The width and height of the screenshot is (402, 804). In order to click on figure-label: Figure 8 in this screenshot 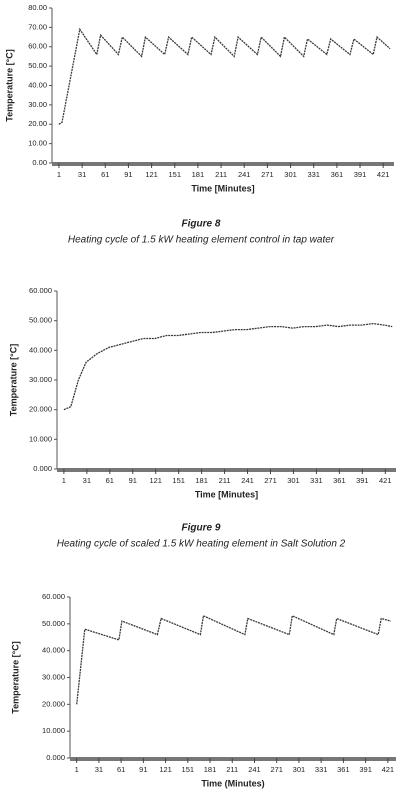, I will do `click(201, 224)`.